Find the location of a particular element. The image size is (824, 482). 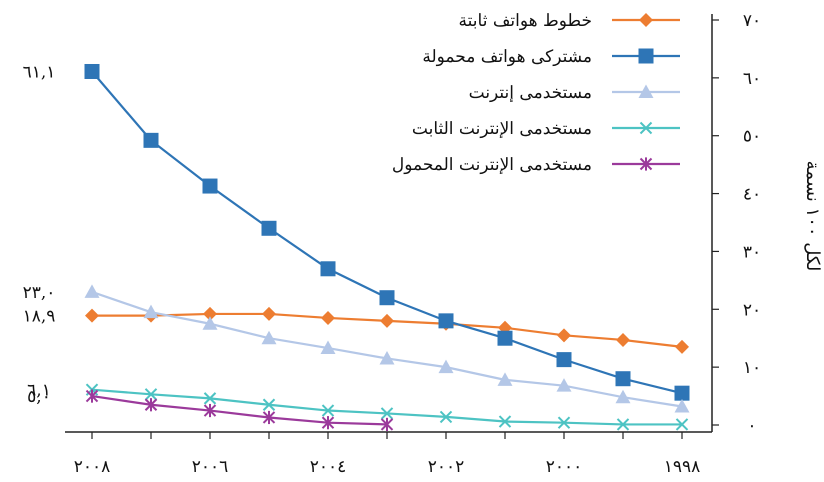

y-tick-label: ٣٠ is located at coordinates (752, 252).